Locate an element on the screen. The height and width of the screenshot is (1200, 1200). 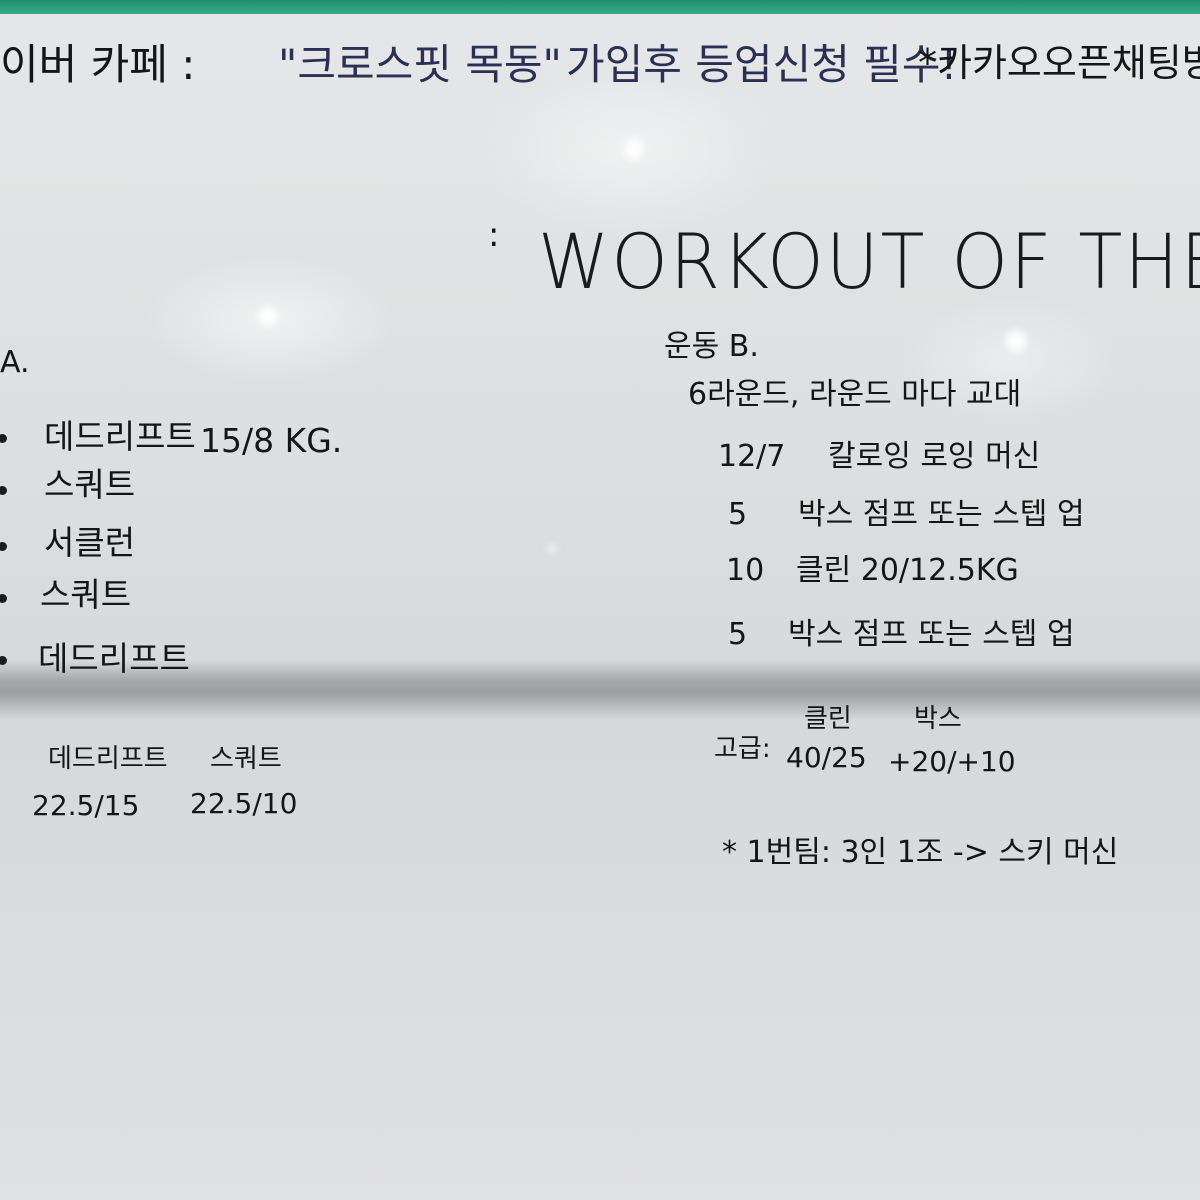
team-note: * 1번팀: 3인 1조 -> 스키 머신 is located at coordinates (920, 852).